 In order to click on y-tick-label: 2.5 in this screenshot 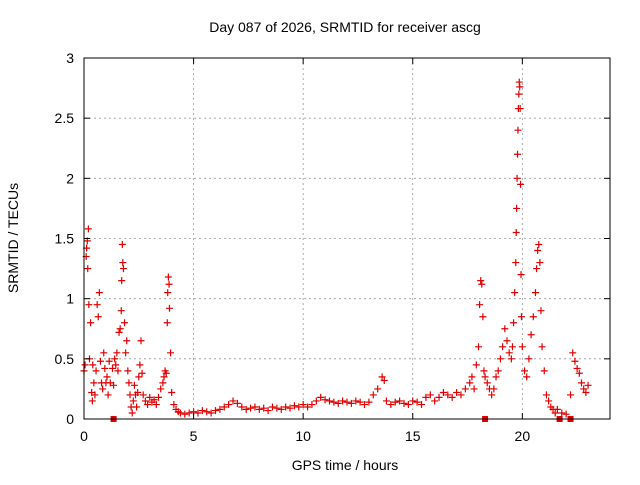, I will do `click(65, 118)`.